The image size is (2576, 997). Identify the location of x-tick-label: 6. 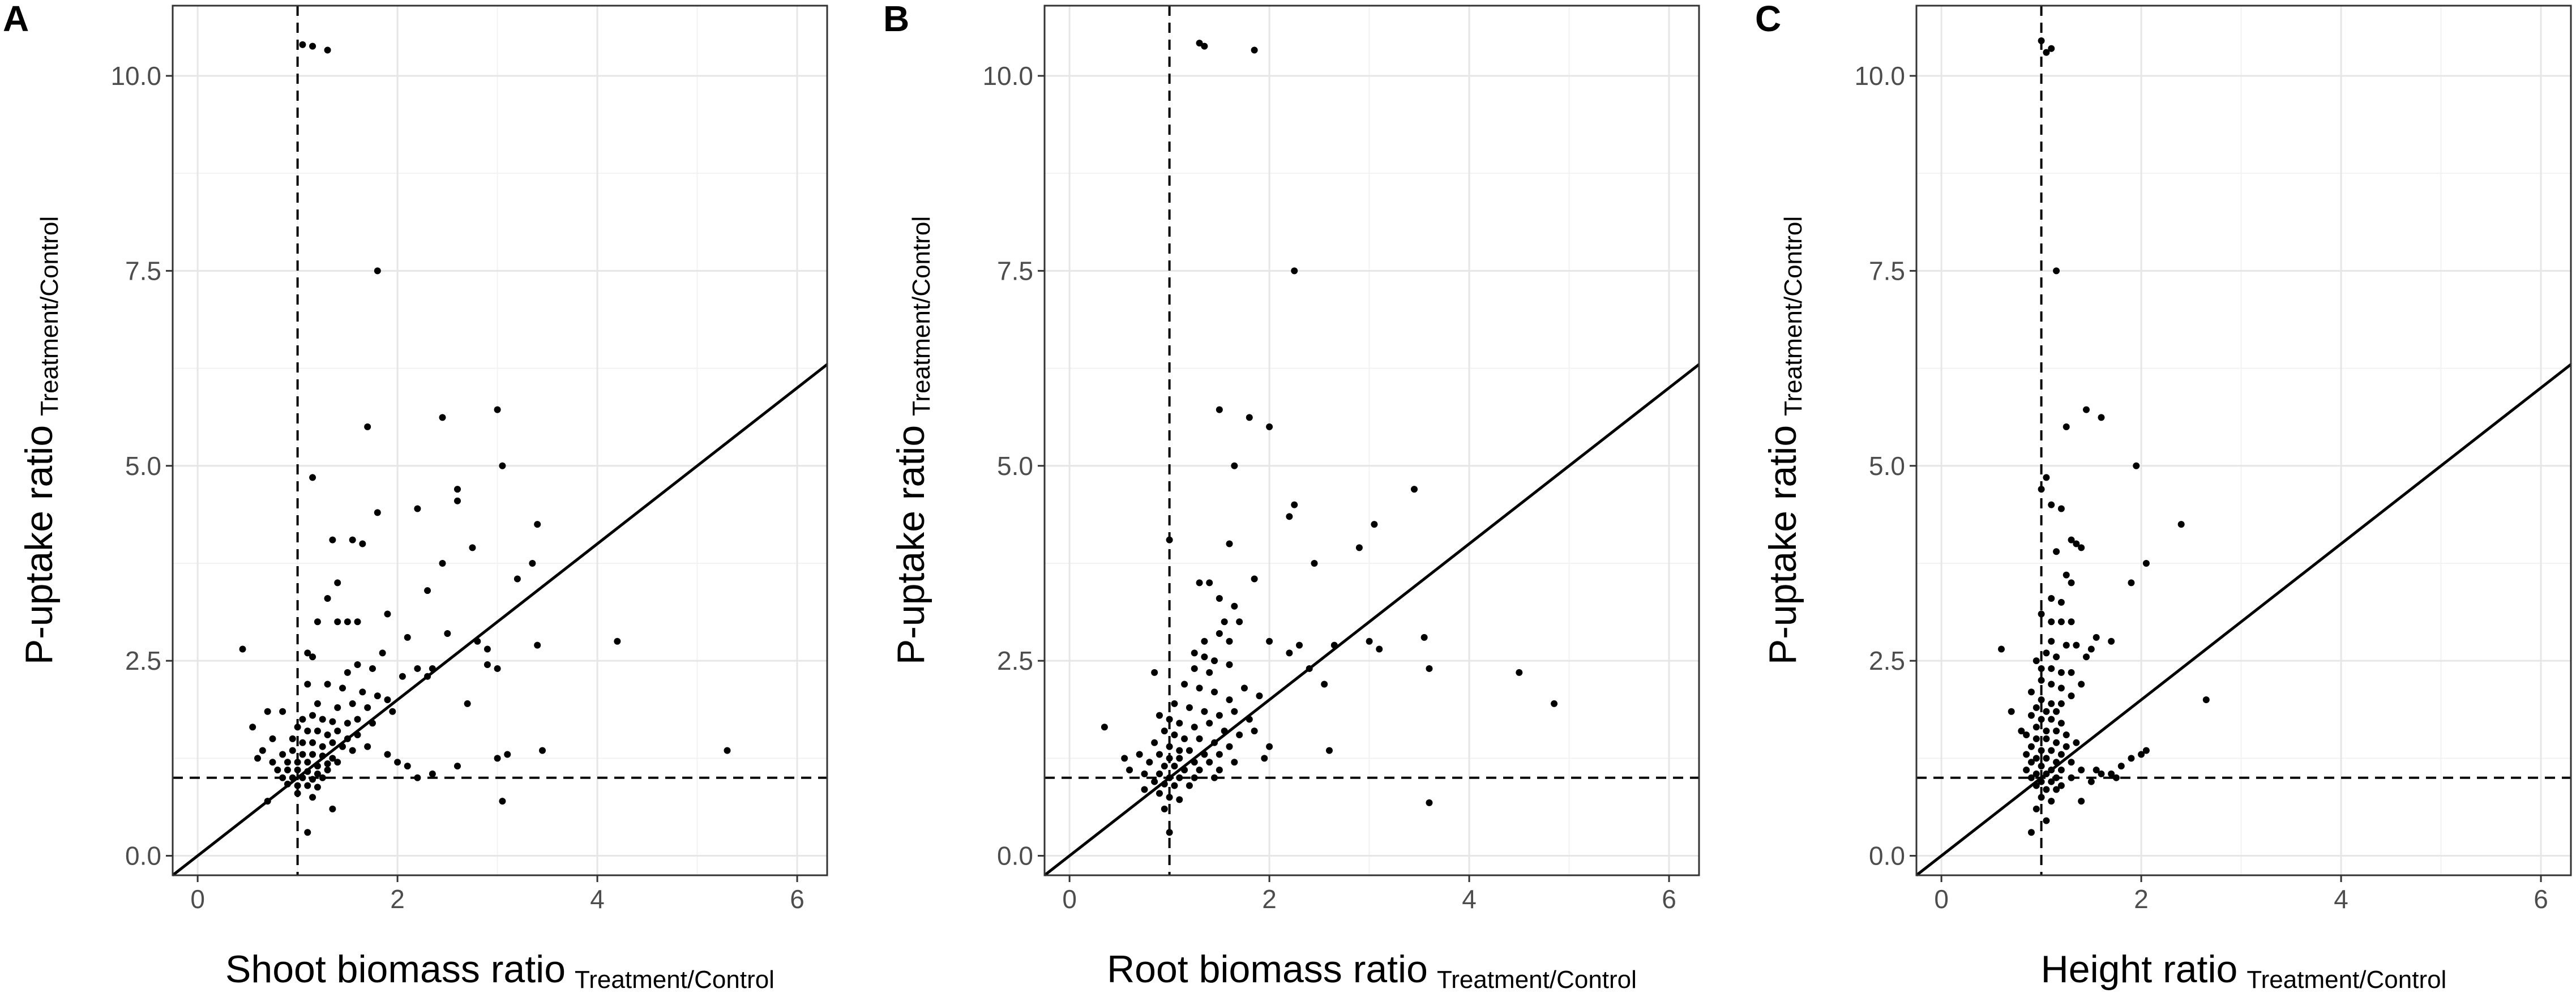
(2541, 899).